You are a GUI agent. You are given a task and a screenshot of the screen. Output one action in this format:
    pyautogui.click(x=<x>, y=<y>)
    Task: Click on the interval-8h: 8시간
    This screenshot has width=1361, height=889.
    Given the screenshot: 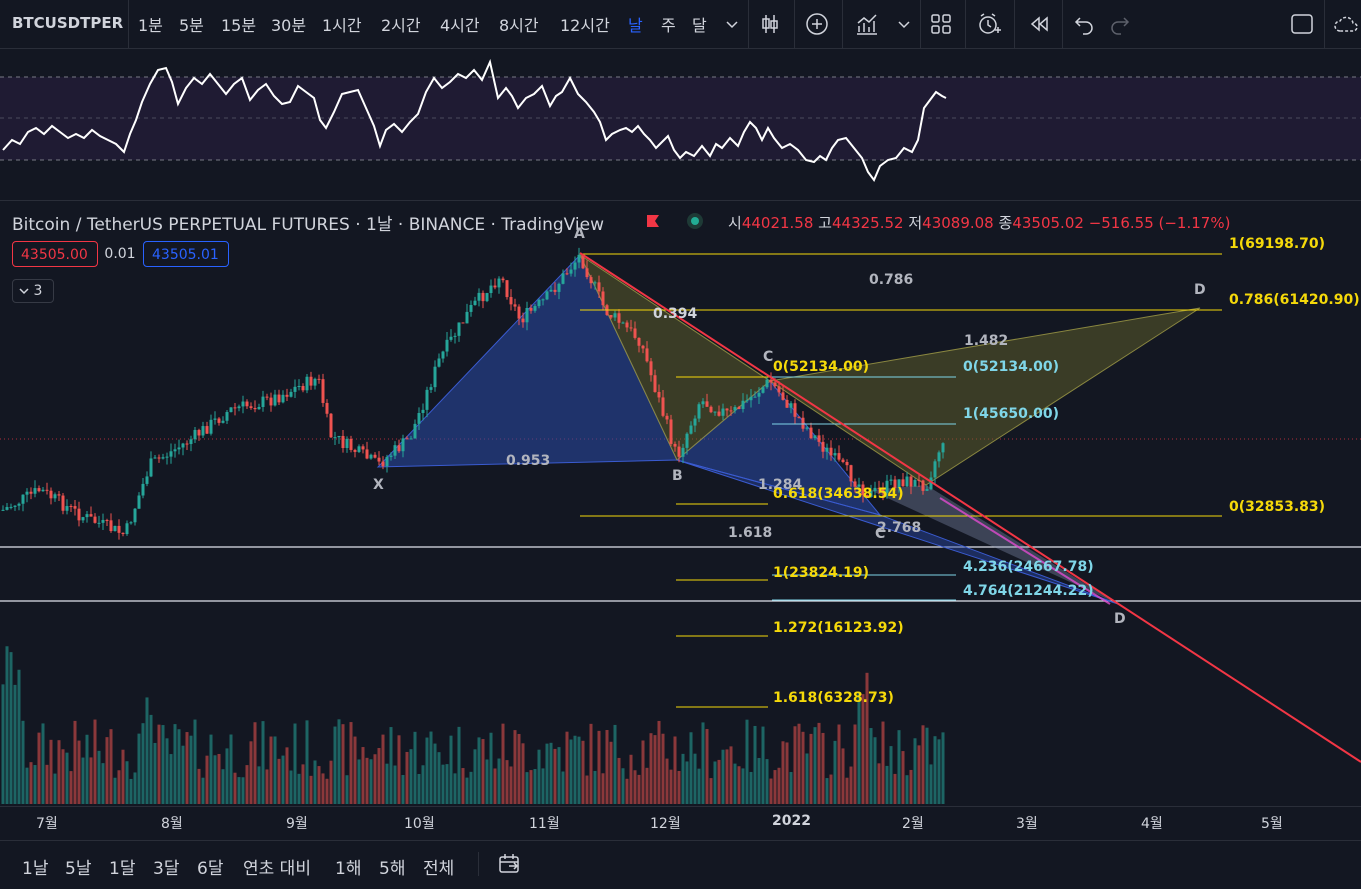 What is the action you would take?
    pyautogui.click(x=519, y=25)
    